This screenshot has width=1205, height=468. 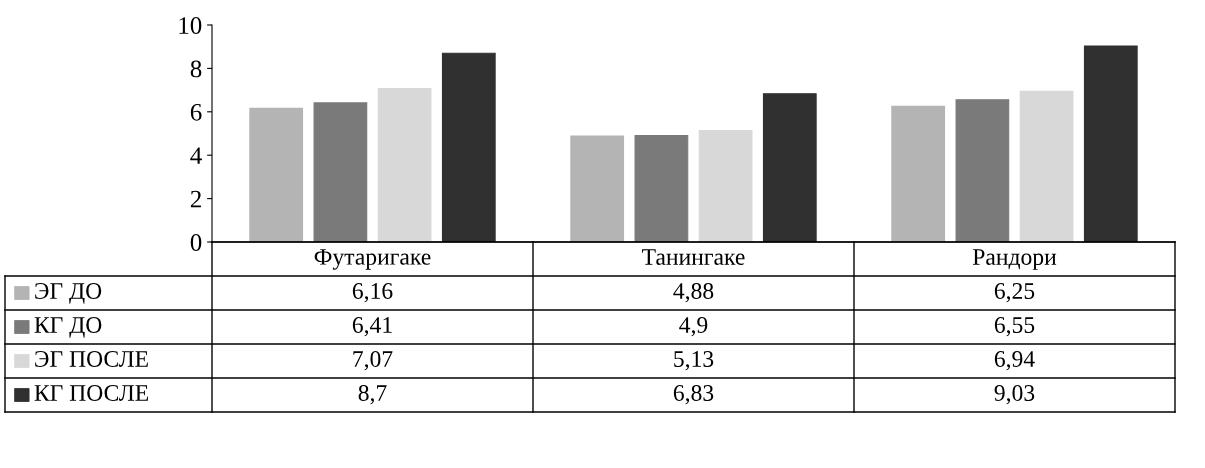 I want to click on x-tick-label: Танингаке, so click(x=693, y=257).